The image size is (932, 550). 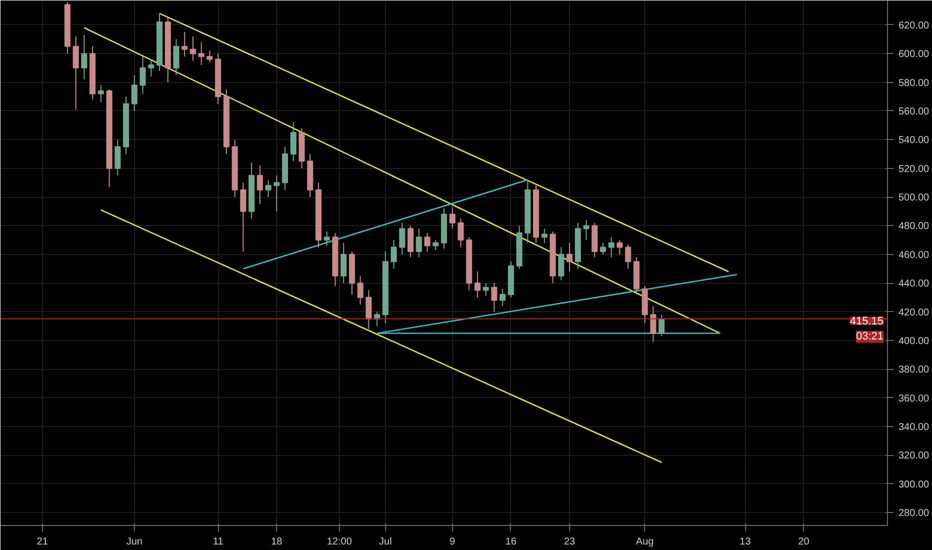 I want to click on y-tick-label: 600.00, so click(x=914, y=54).